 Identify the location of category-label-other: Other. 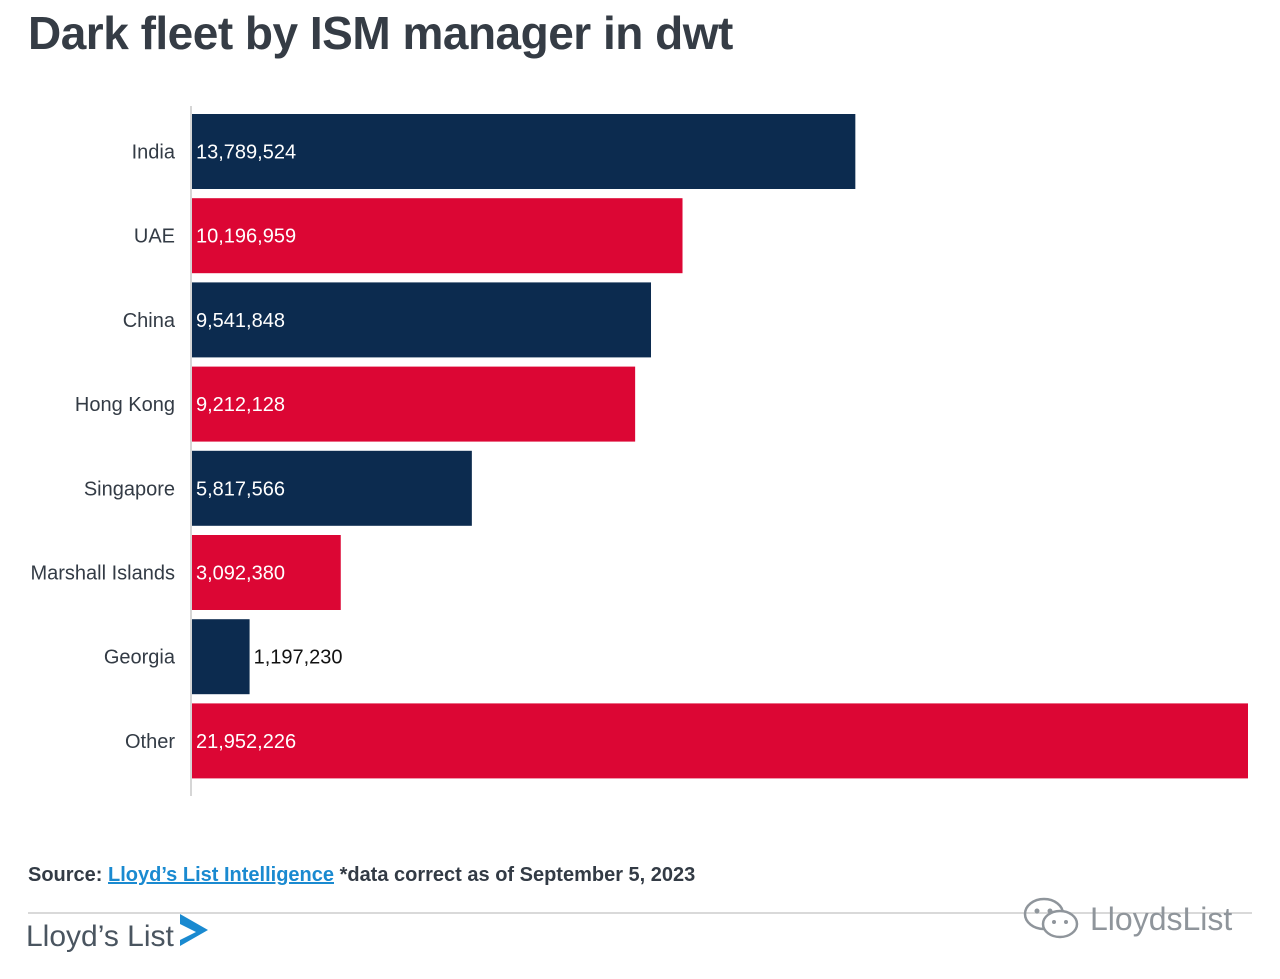
(150, 742).